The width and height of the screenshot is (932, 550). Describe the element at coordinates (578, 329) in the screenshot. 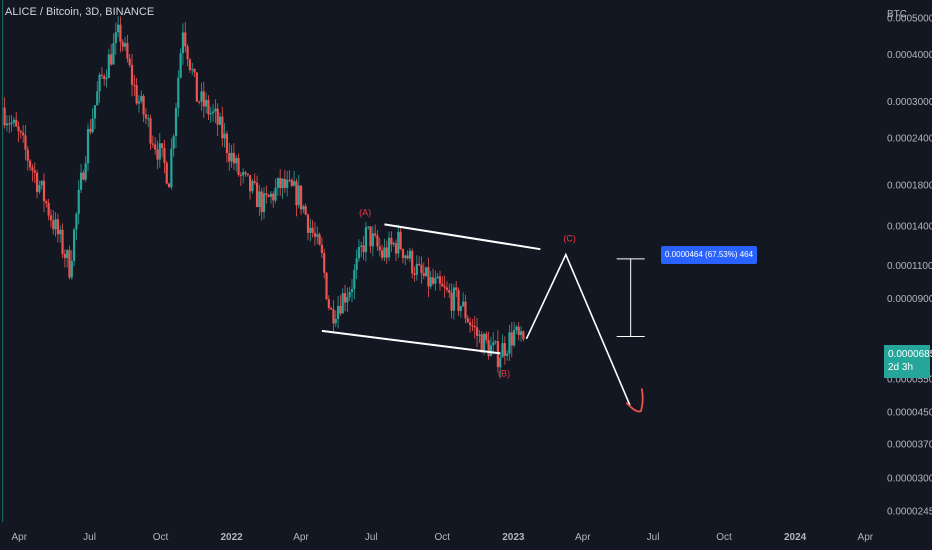

I see `projection-path` at that location.